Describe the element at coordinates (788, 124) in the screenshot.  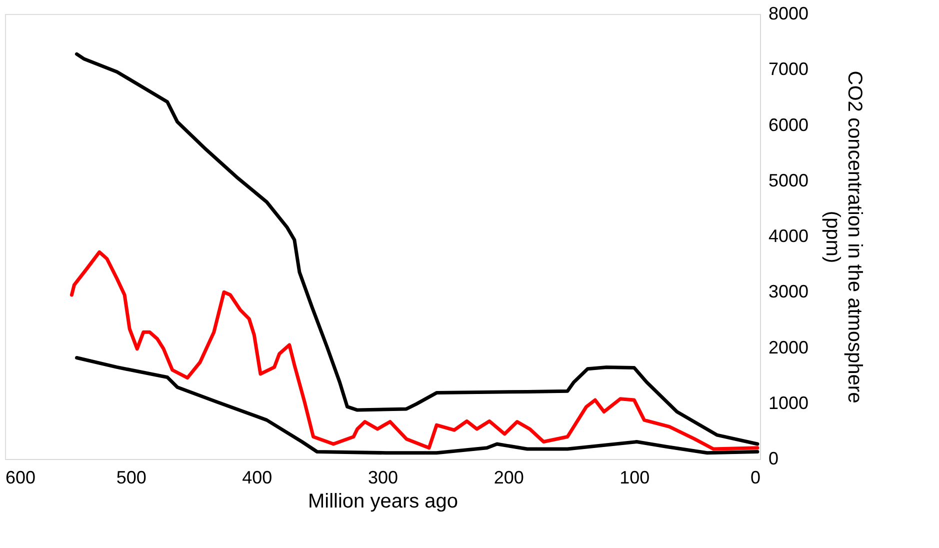
I see `y-tick-label: 6000` at that location.